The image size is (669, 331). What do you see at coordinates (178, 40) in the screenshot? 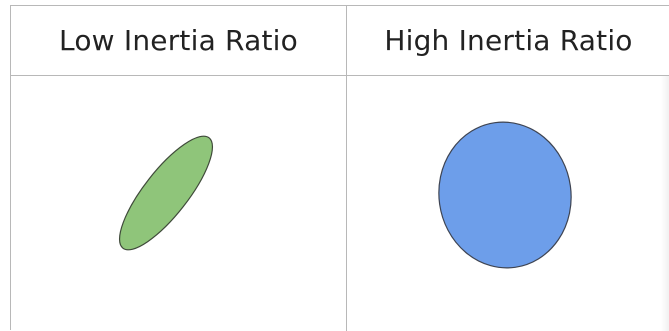
I see `low-inertia-header: Low Inertia Ratio` at bounding box center [178, 40].